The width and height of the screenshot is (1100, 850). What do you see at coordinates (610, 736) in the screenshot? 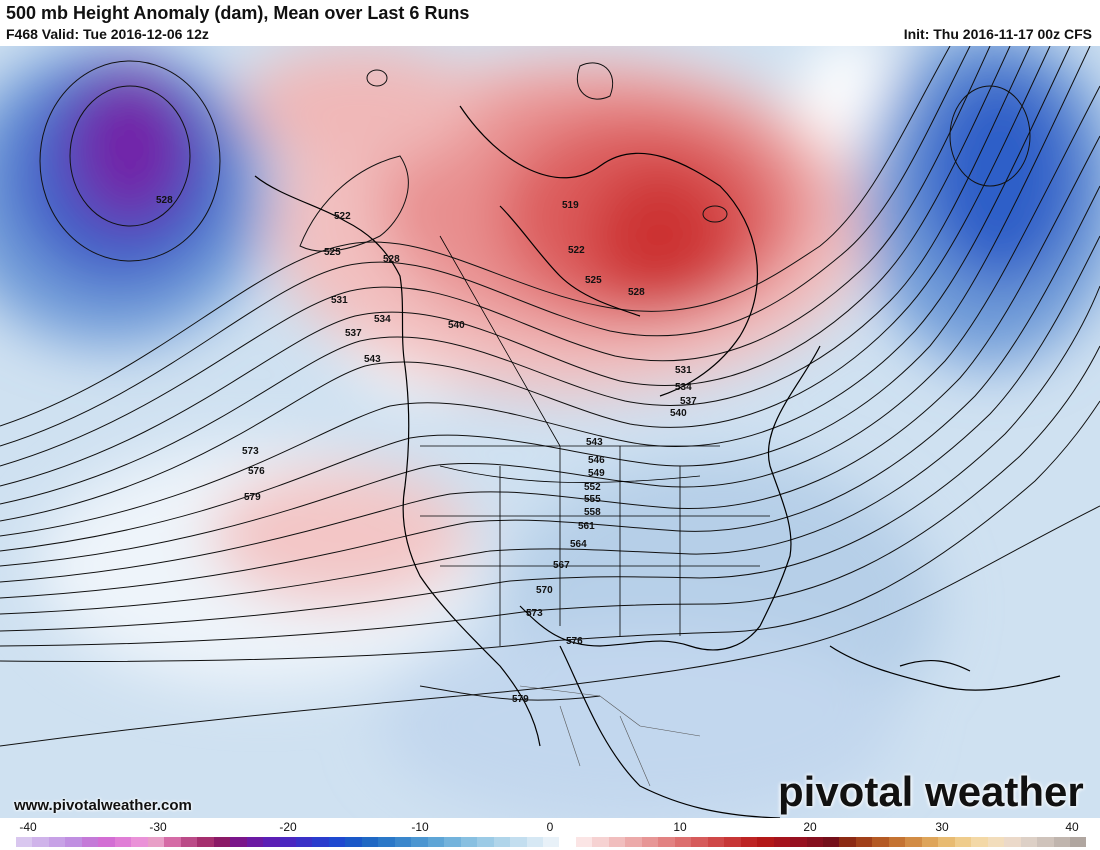
I see `mexico-borders` at bounding box center [610, 736].